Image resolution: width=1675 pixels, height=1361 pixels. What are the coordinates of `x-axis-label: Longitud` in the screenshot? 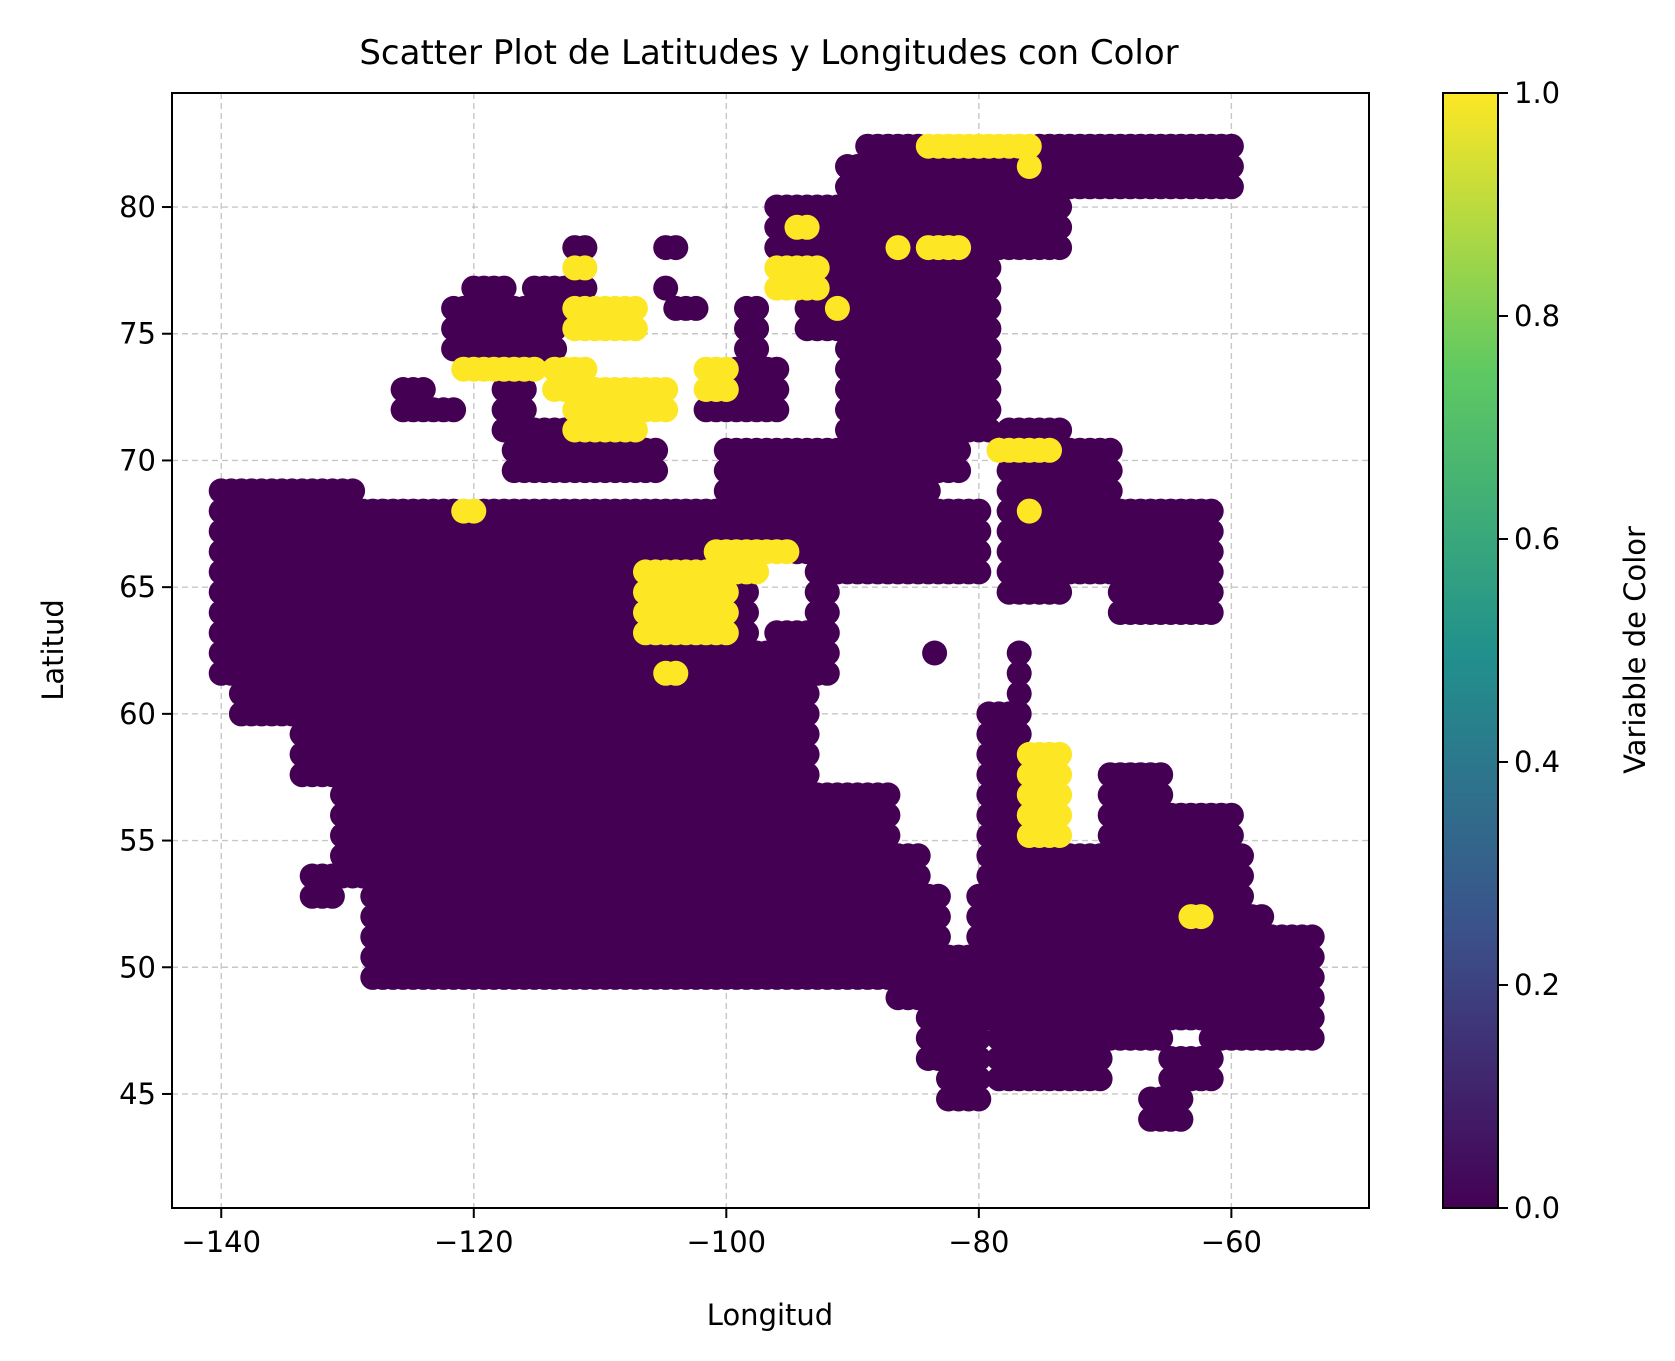 It's located at (770, 1315).